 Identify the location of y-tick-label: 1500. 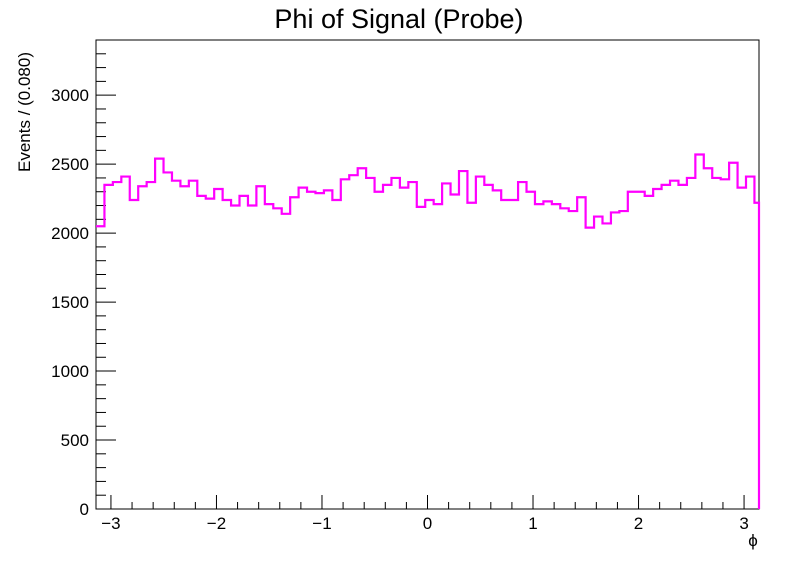
(70, 302).